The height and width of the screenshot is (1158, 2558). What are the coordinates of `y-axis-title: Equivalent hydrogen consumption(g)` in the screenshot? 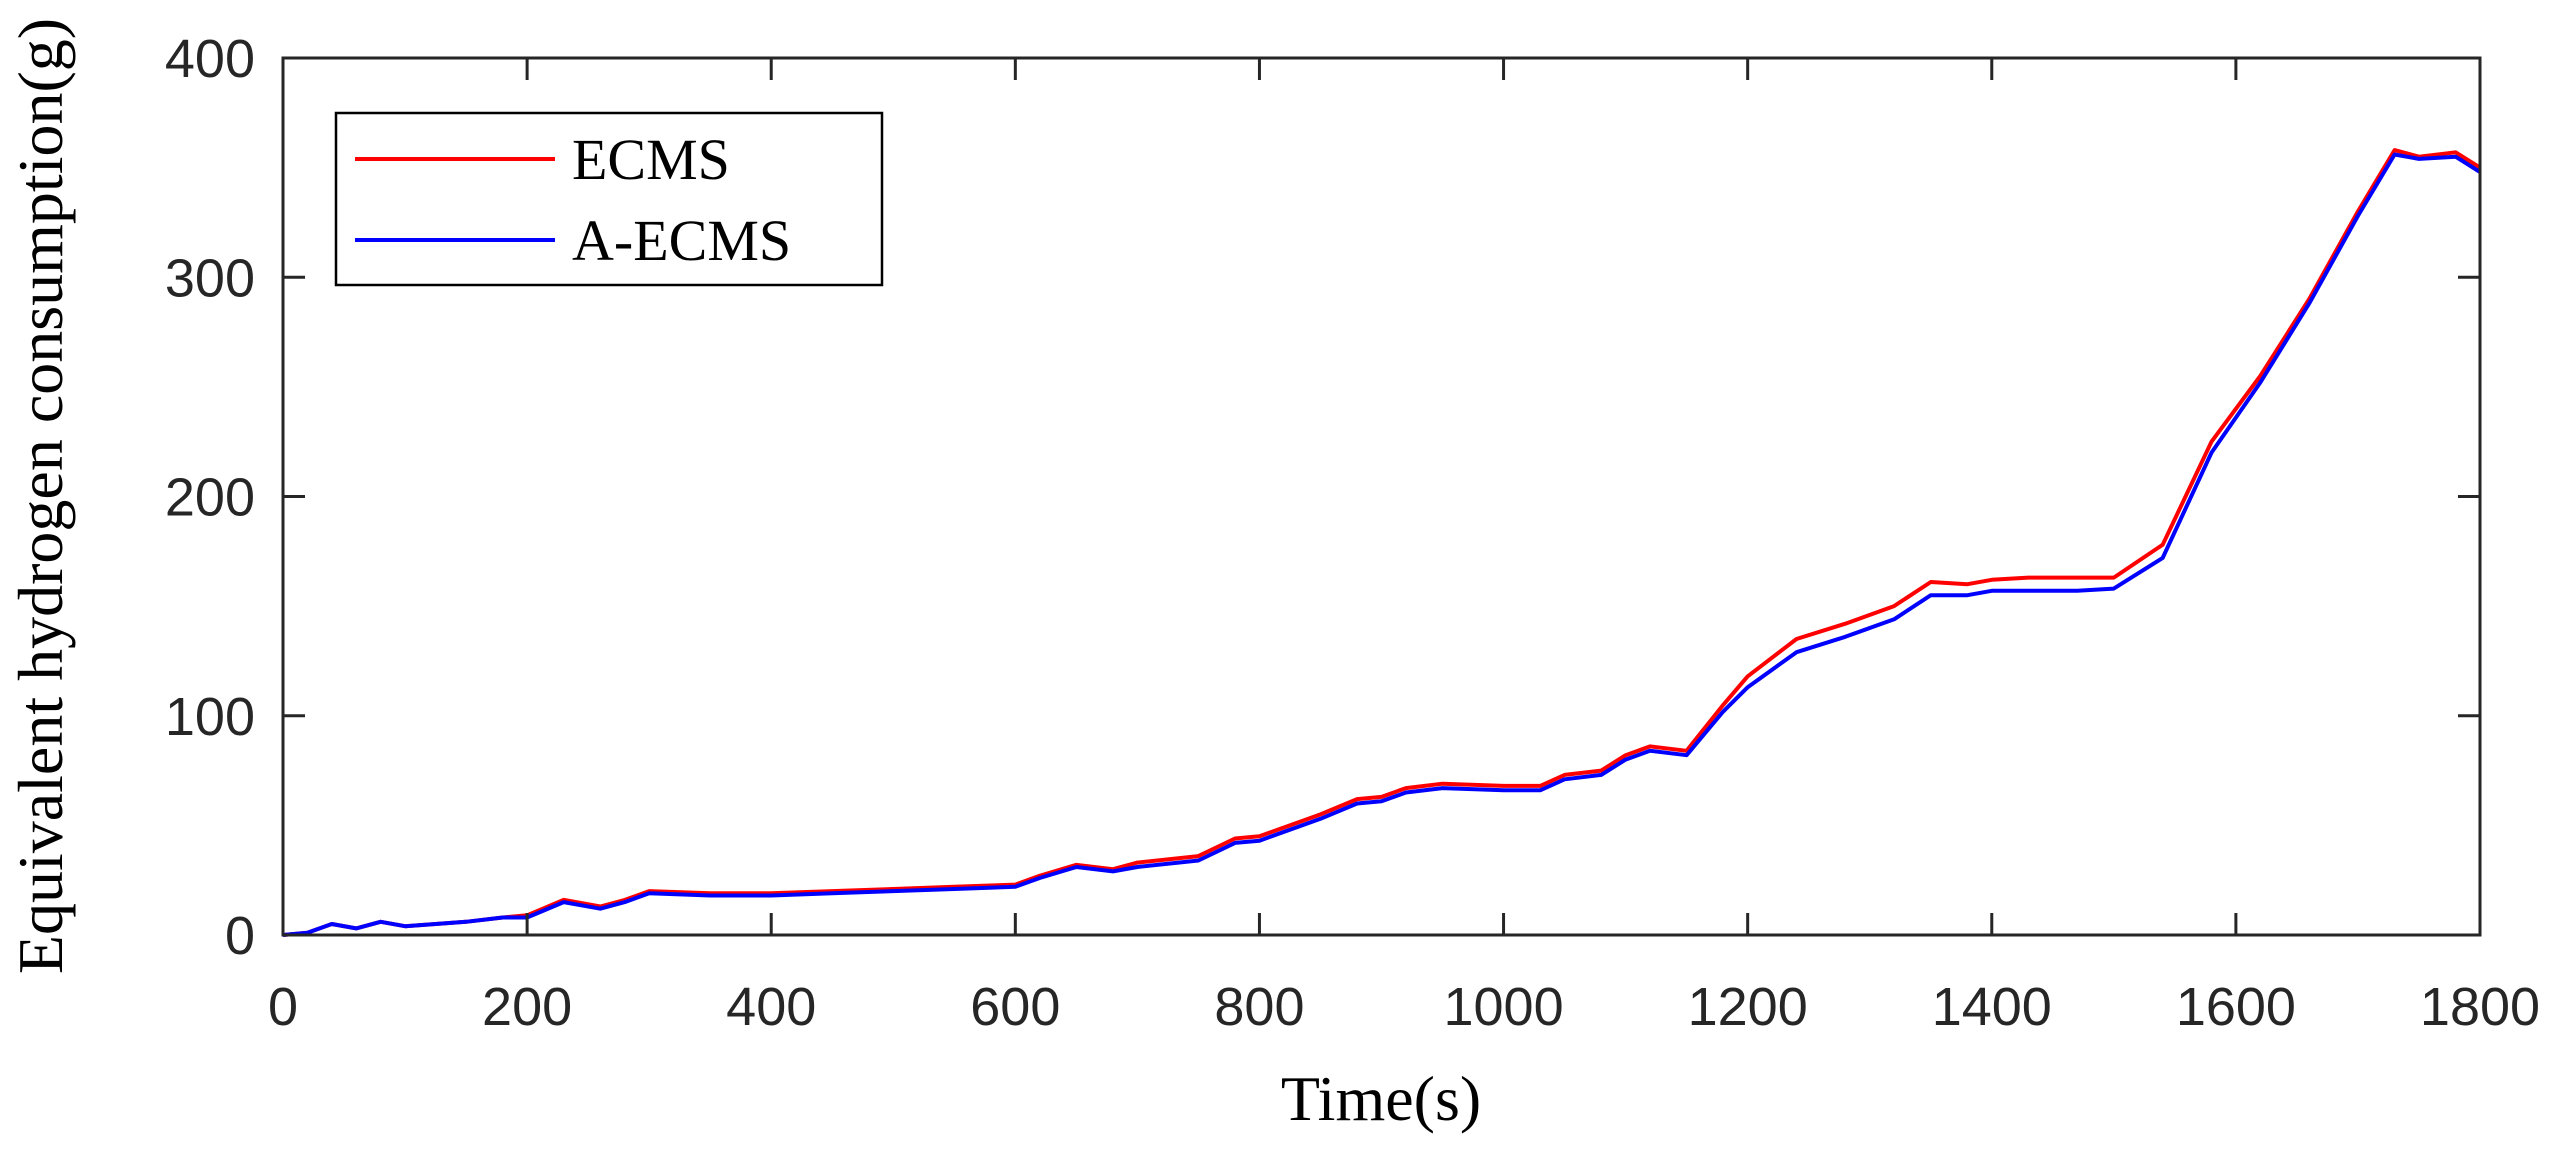 It's located at (40, 496).